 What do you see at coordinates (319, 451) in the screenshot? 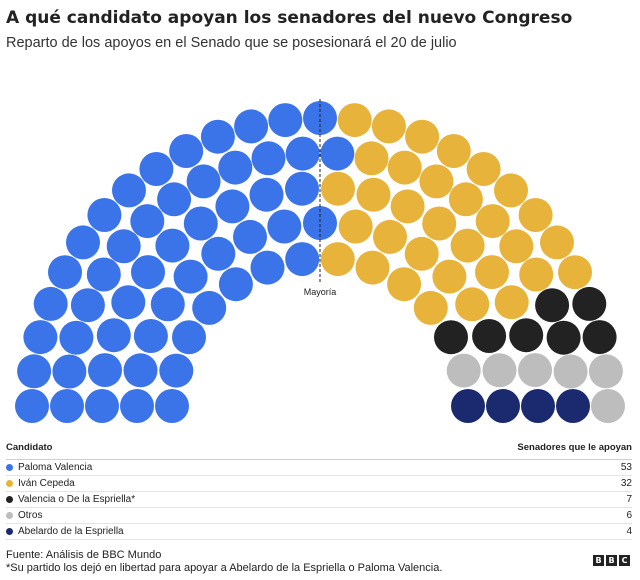
I see `legend-header: Candidato Senadores que le apoyan` at bounding box center [319, 451].